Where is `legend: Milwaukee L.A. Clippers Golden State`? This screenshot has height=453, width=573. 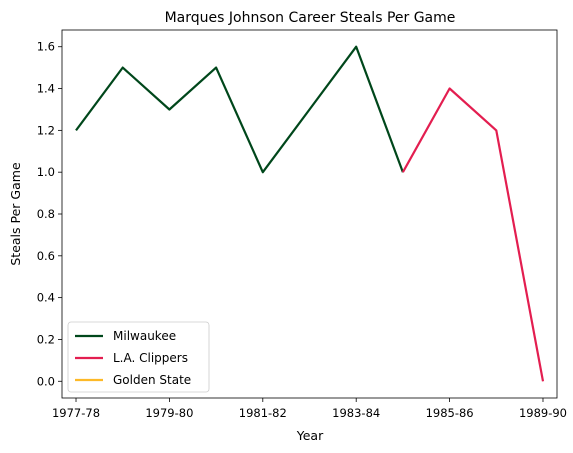 legend: Milwaukee L.A. Clippers Golden State is located at coordinates (138, 357).